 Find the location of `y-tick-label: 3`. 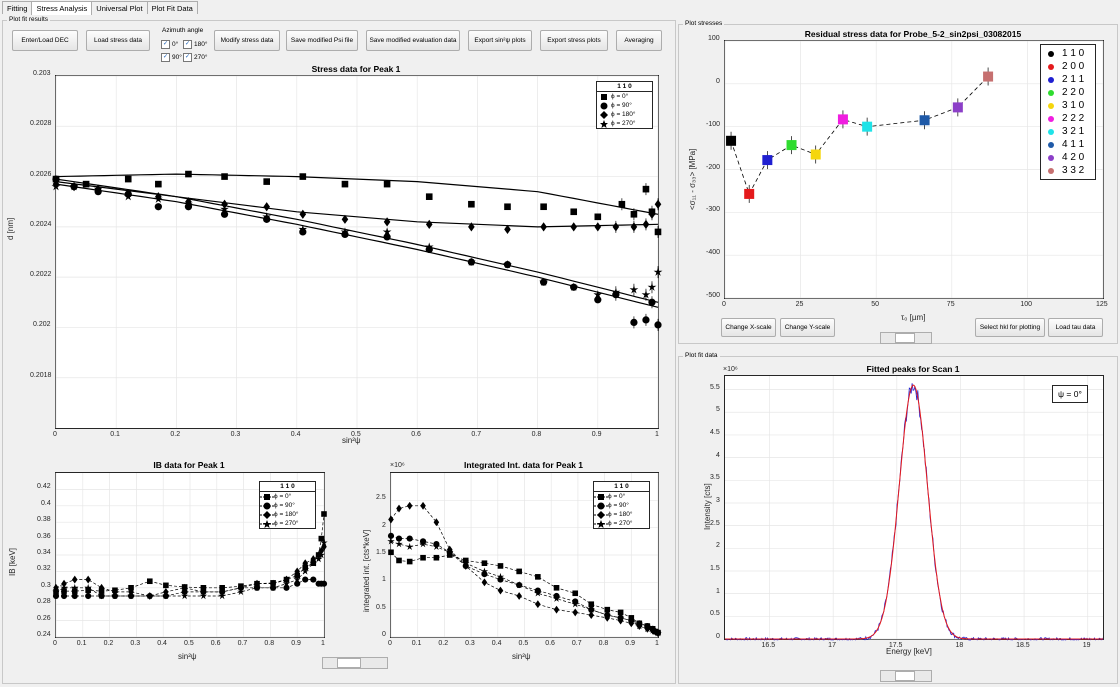

y-tick-label: 3 is located at coordinates (718, 500).